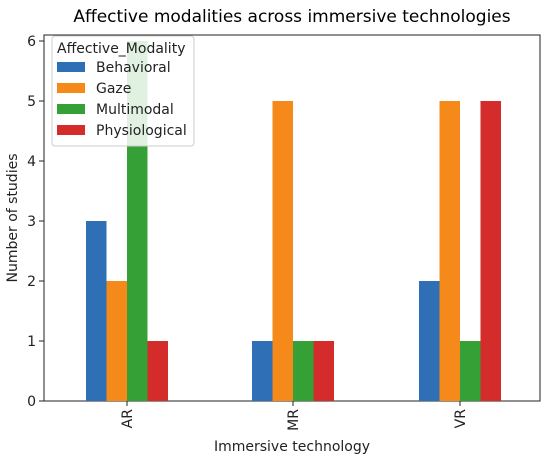 The width and height of the screenshot is (550, 459). Describe the element at coordinates (31, 342) in the screenshot. I see `y-tick-label: 1` at that location.